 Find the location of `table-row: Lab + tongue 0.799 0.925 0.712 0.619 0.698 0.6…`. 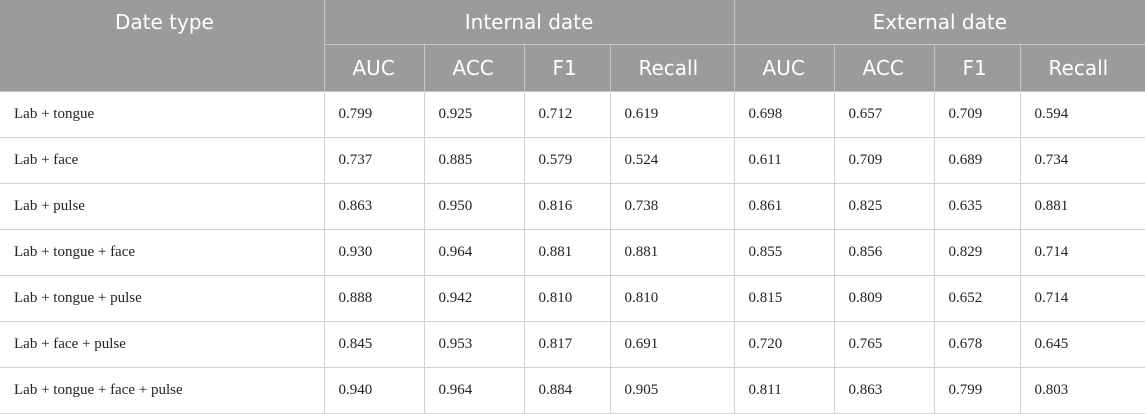

table-row: Lab + tongue 0.799 0.925 0.712 0.619 0.698 0.6… is located at coordinates (572, 114).